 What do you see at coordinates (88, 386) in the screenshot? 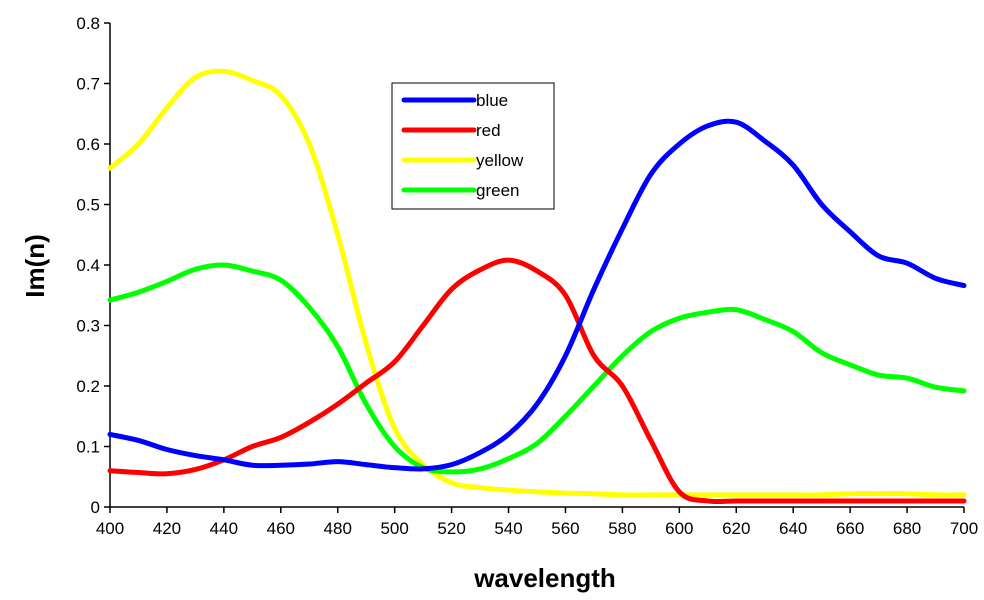
I see `y-tick-label: 0.2` at bounding box center [88, 386].